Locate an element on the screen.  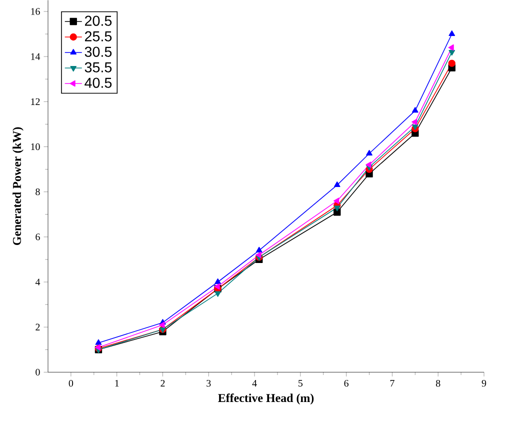
x-tick-label: 1 is located at coordinates (117, 383).